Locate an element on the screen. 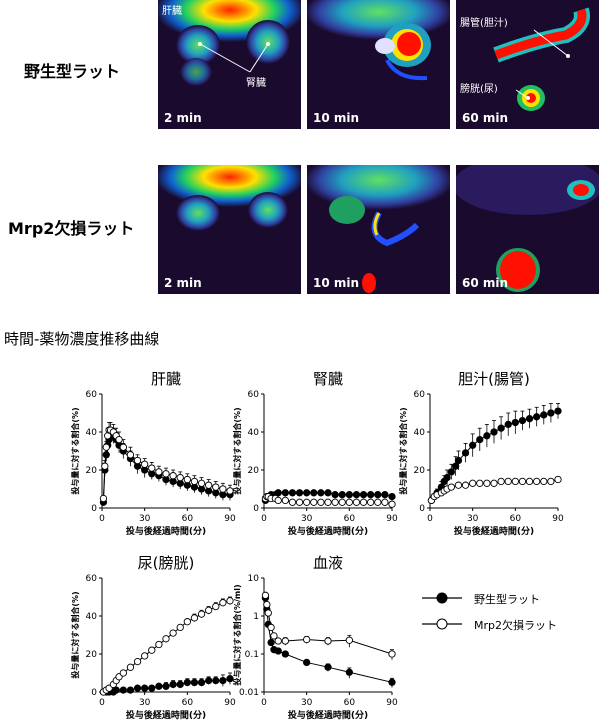  pet-image-wildtype-2min: 肝臓 腎臓 2 min is located at coordinates (229, 64).